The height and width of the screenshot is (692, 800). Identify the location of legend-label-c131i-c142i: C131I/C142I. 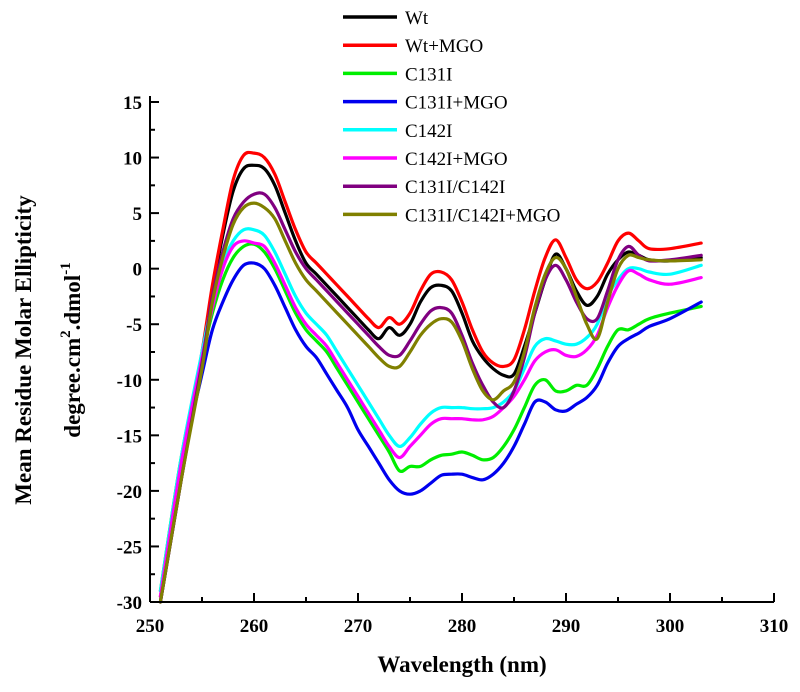
(455, 187).